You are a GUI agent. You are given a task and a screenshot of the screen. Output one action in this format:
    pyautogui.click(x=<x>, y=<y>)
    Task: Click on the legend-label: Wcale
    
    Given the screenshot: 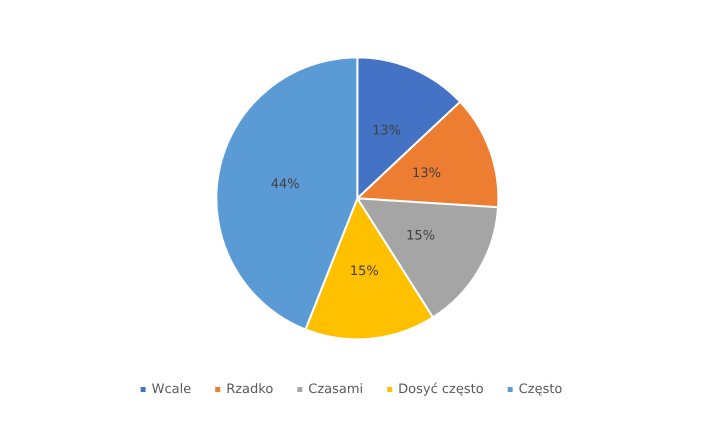 What is the action you would take?
    pyautogui.click(x=172, y=389)
    